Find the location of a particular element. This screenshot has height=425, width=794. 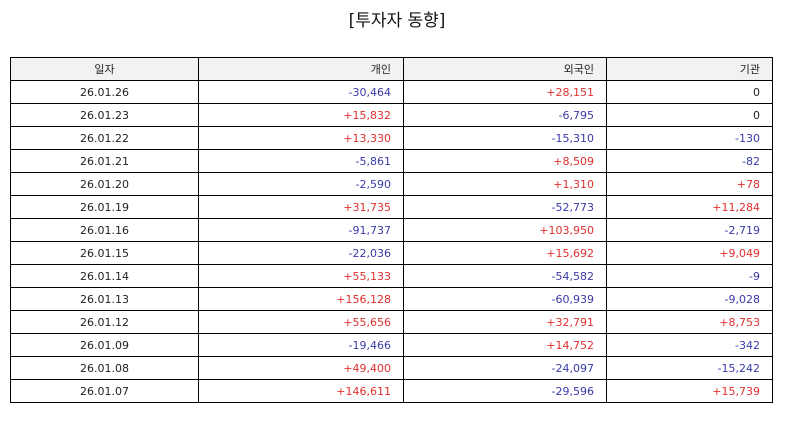

cell-date: 26.01.21 is located at coordinates (104, 161).